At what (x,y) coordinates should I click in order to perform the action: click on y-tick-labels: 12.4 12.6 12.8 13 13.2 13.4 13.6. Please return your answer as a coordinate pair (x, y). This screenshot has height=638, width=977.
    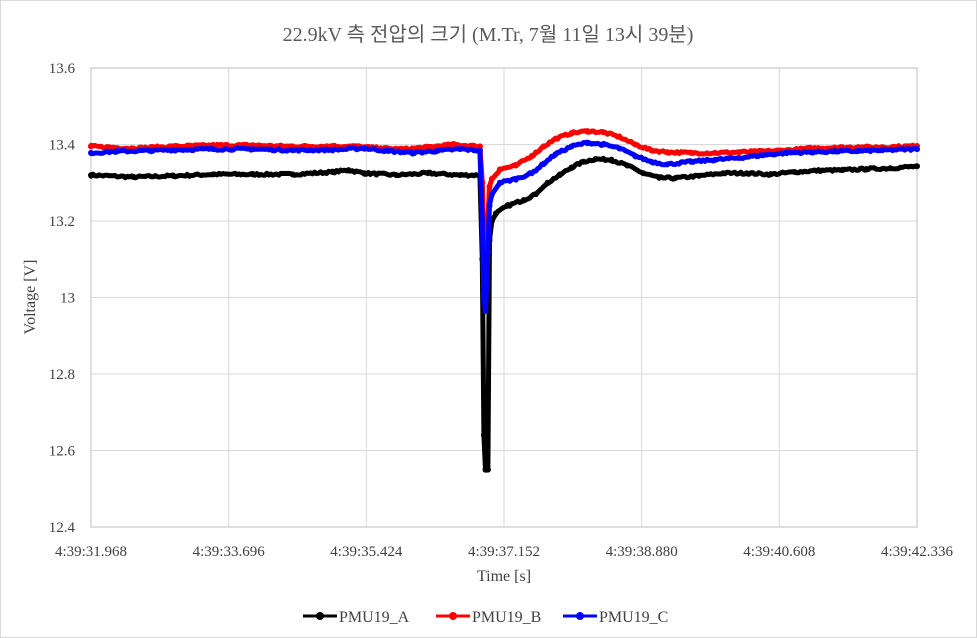
    Looking at the image, I should click on (62, 298).